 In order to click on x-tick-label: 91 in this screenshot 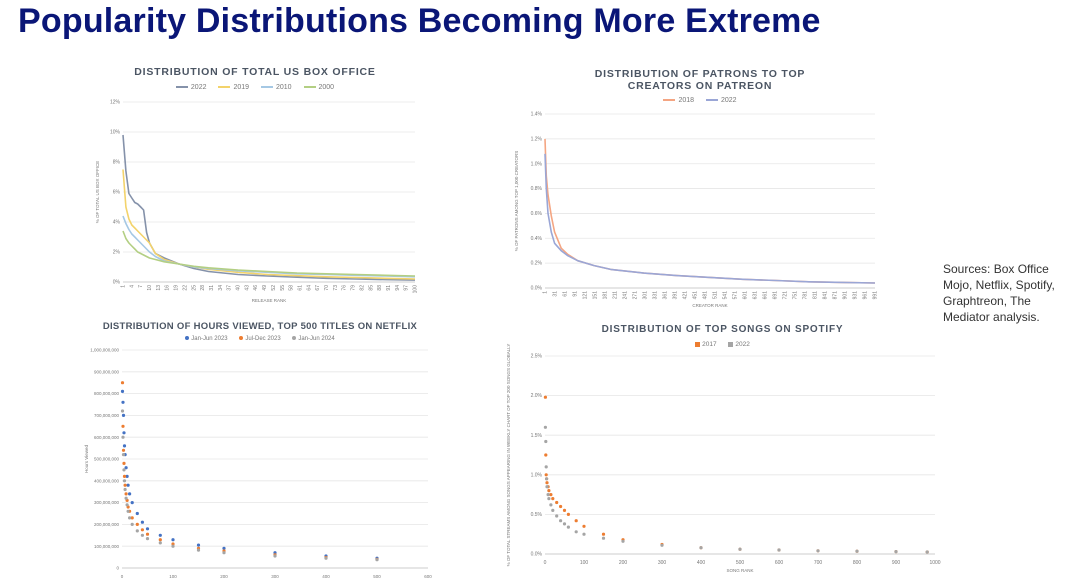, I will do `click(389, 288)`.